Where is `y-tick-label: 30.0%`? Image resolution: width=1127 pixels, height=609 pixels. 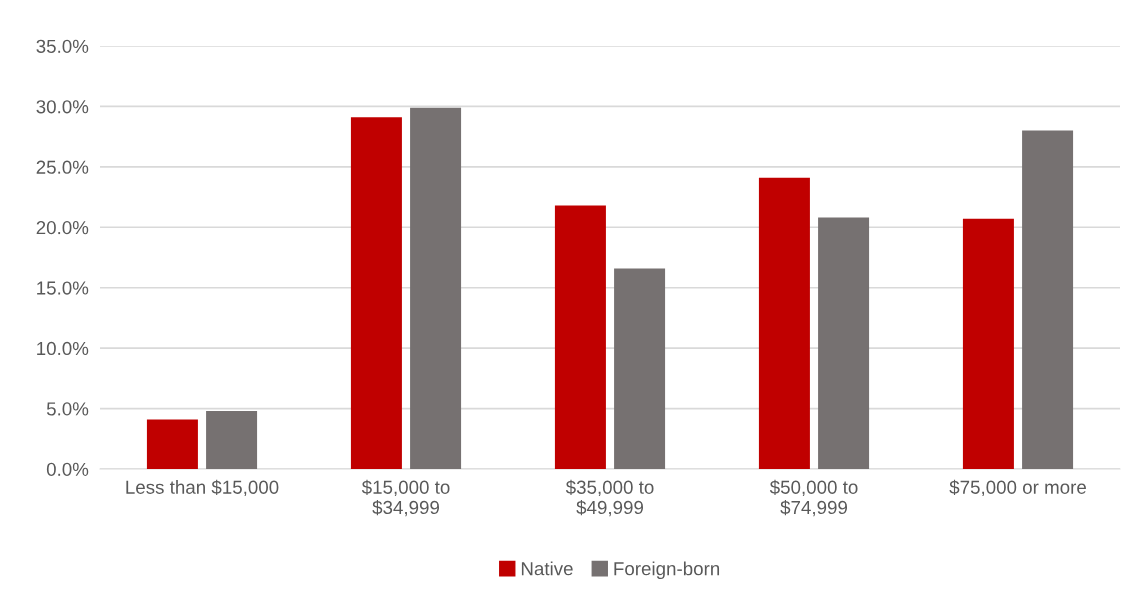
y-tick-label: 30.0% is located at coordinates (62, 107).